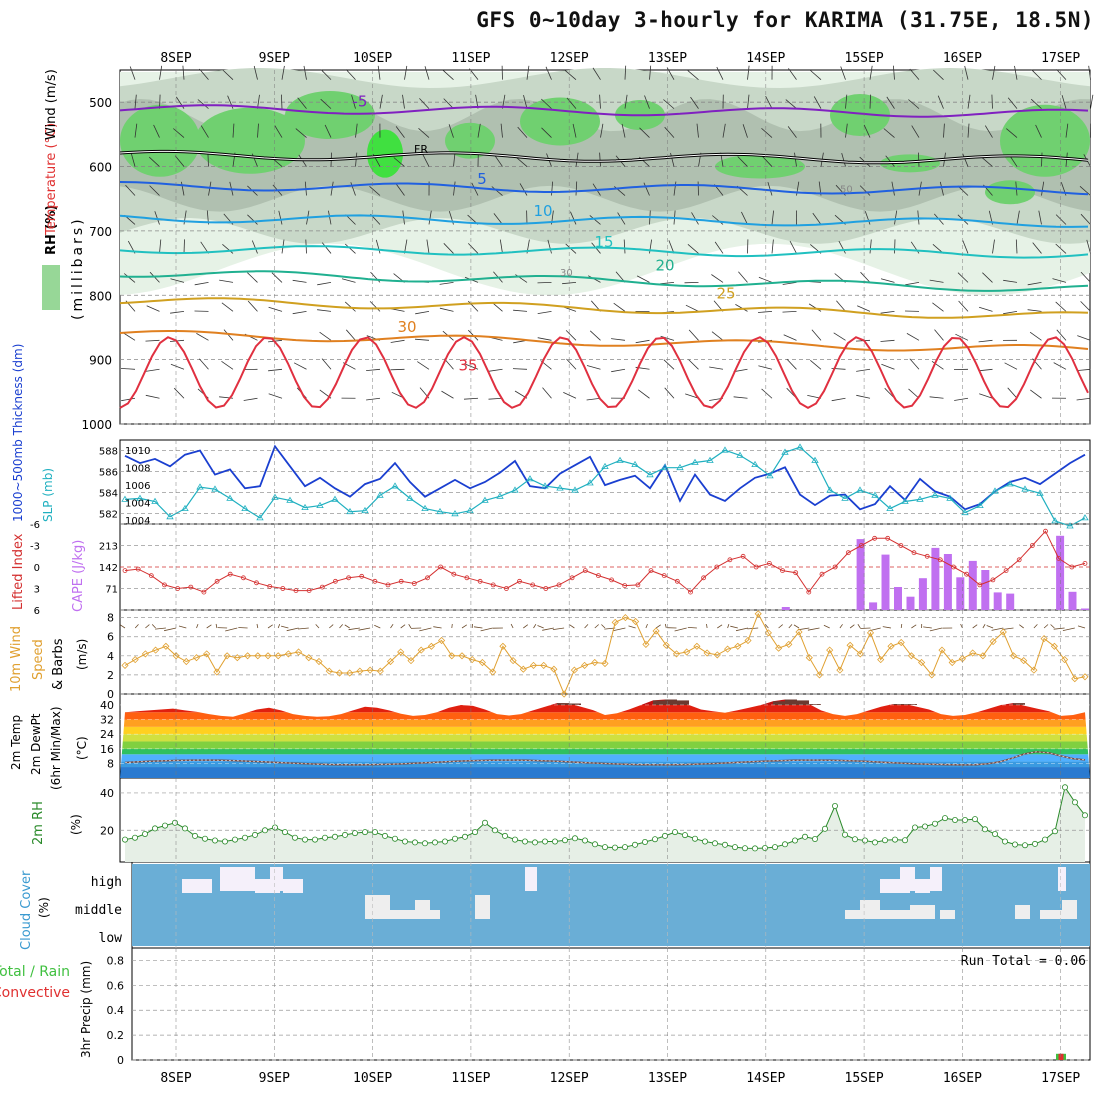  Describe the element at coordinates (470, 58) in the screenshot. I see `day-label-top-11SEP: 11SEP` at that location.